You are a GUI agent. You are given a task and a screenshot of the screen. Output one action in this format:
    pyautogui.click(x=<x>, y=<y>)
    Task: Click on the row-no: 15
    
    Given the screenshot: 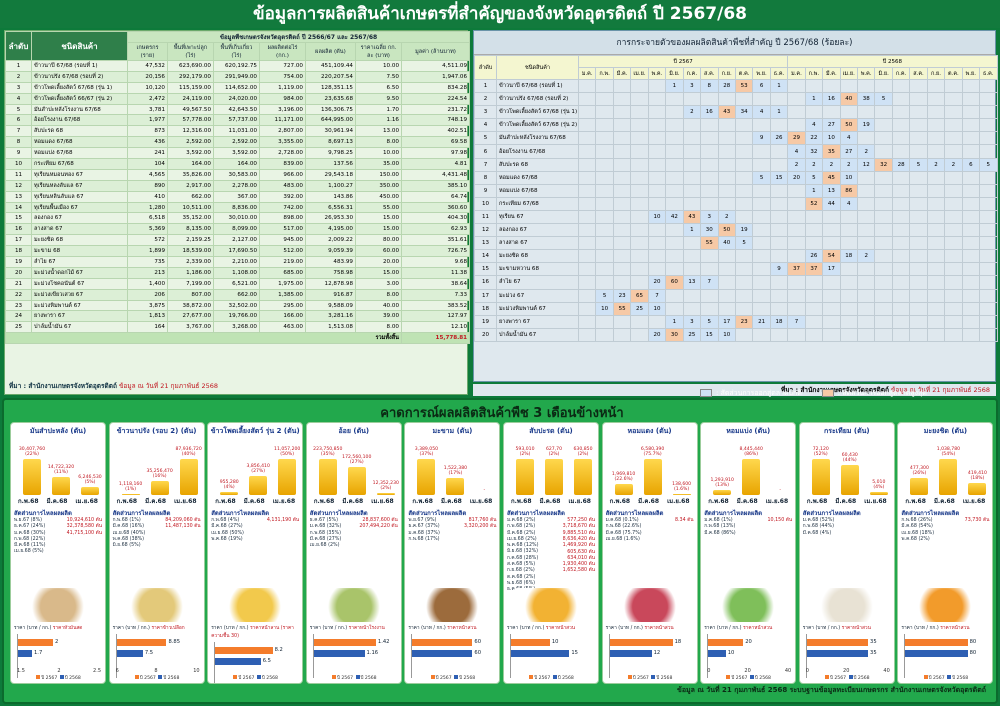 What is the action you would take?
    pyautogui.click(x=485, y=269)
    